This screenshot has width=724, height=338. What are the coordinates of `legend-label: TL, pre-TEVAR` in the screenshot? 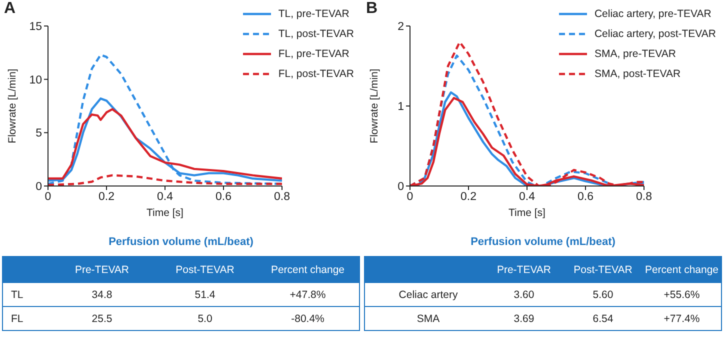 It's located at (314, 14).